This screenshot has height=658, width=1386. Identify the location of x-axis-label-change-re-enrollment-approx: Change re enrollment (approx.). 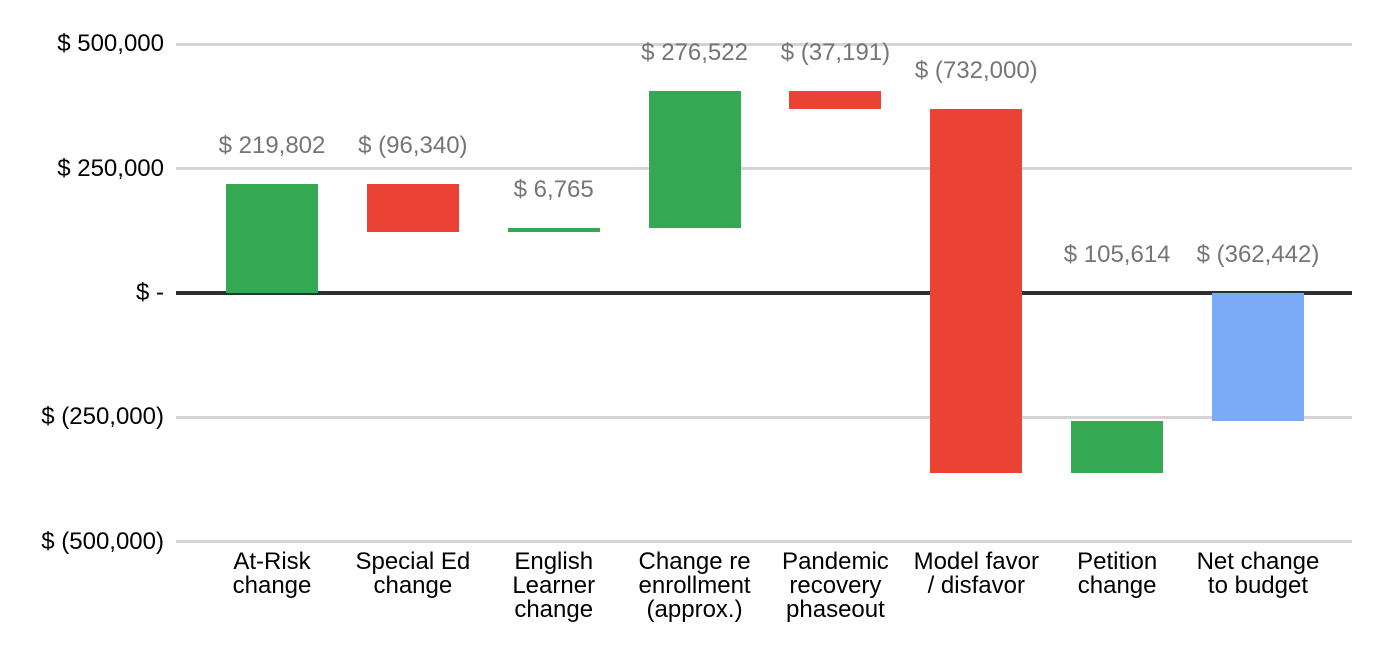
(695, 586).